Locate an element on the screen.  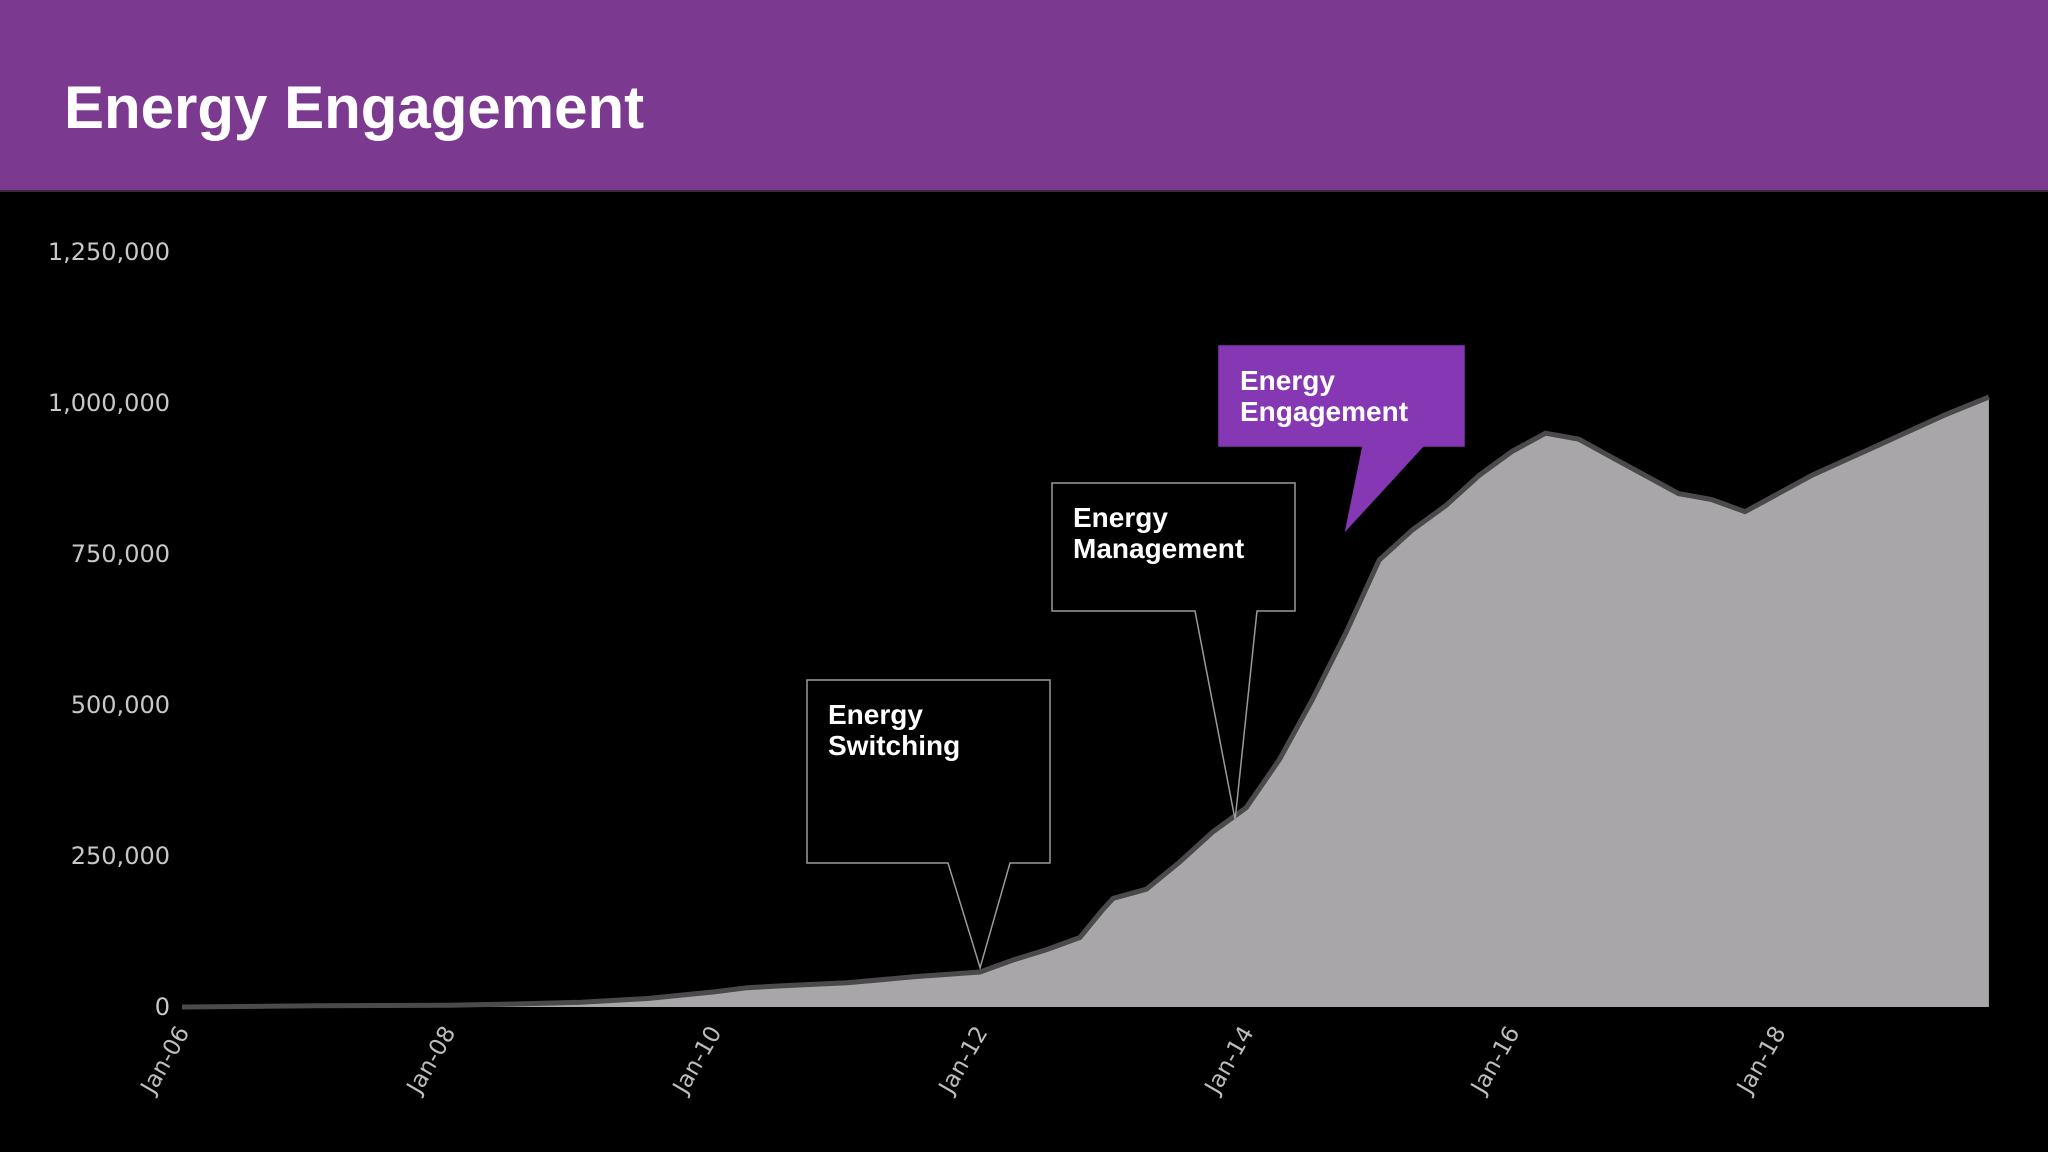
x-tick-label: Jan-08 is located at coordinates (431, 1061).